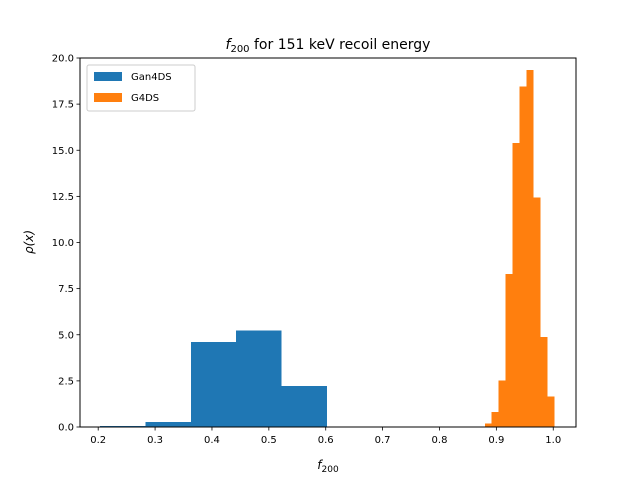 This screenshot has height=480, width=640. I want to click on y-tick-label: 15.0, so click(63, 151).